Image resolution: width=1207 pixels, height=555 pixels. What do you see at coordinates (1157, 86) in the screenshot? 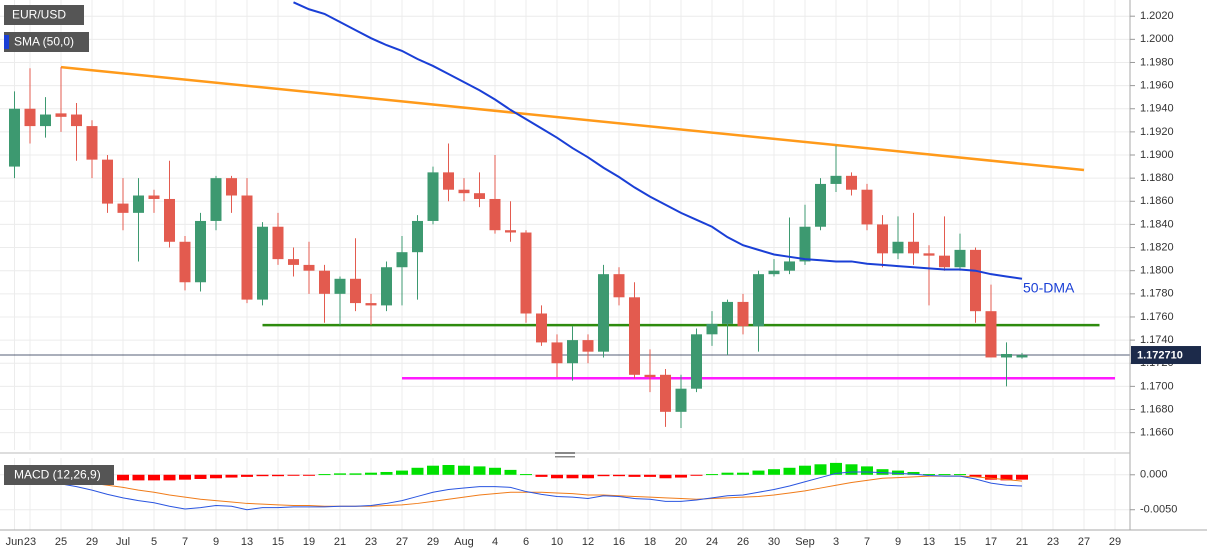
I see `y-tick-label: 1.1960` at bounding box center [1157, 86].